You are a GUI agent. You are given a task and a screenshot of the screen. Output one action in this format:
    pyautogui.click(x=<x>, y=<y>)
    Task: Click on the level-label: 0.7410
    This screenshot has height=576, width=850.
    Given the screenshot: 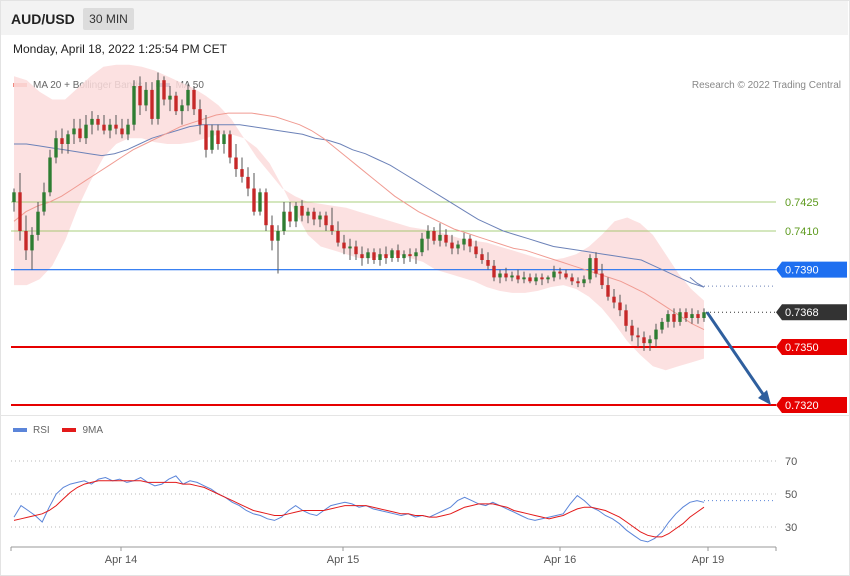 What is the action you would take?
    pyautogui.click(x=802, y=232)
    